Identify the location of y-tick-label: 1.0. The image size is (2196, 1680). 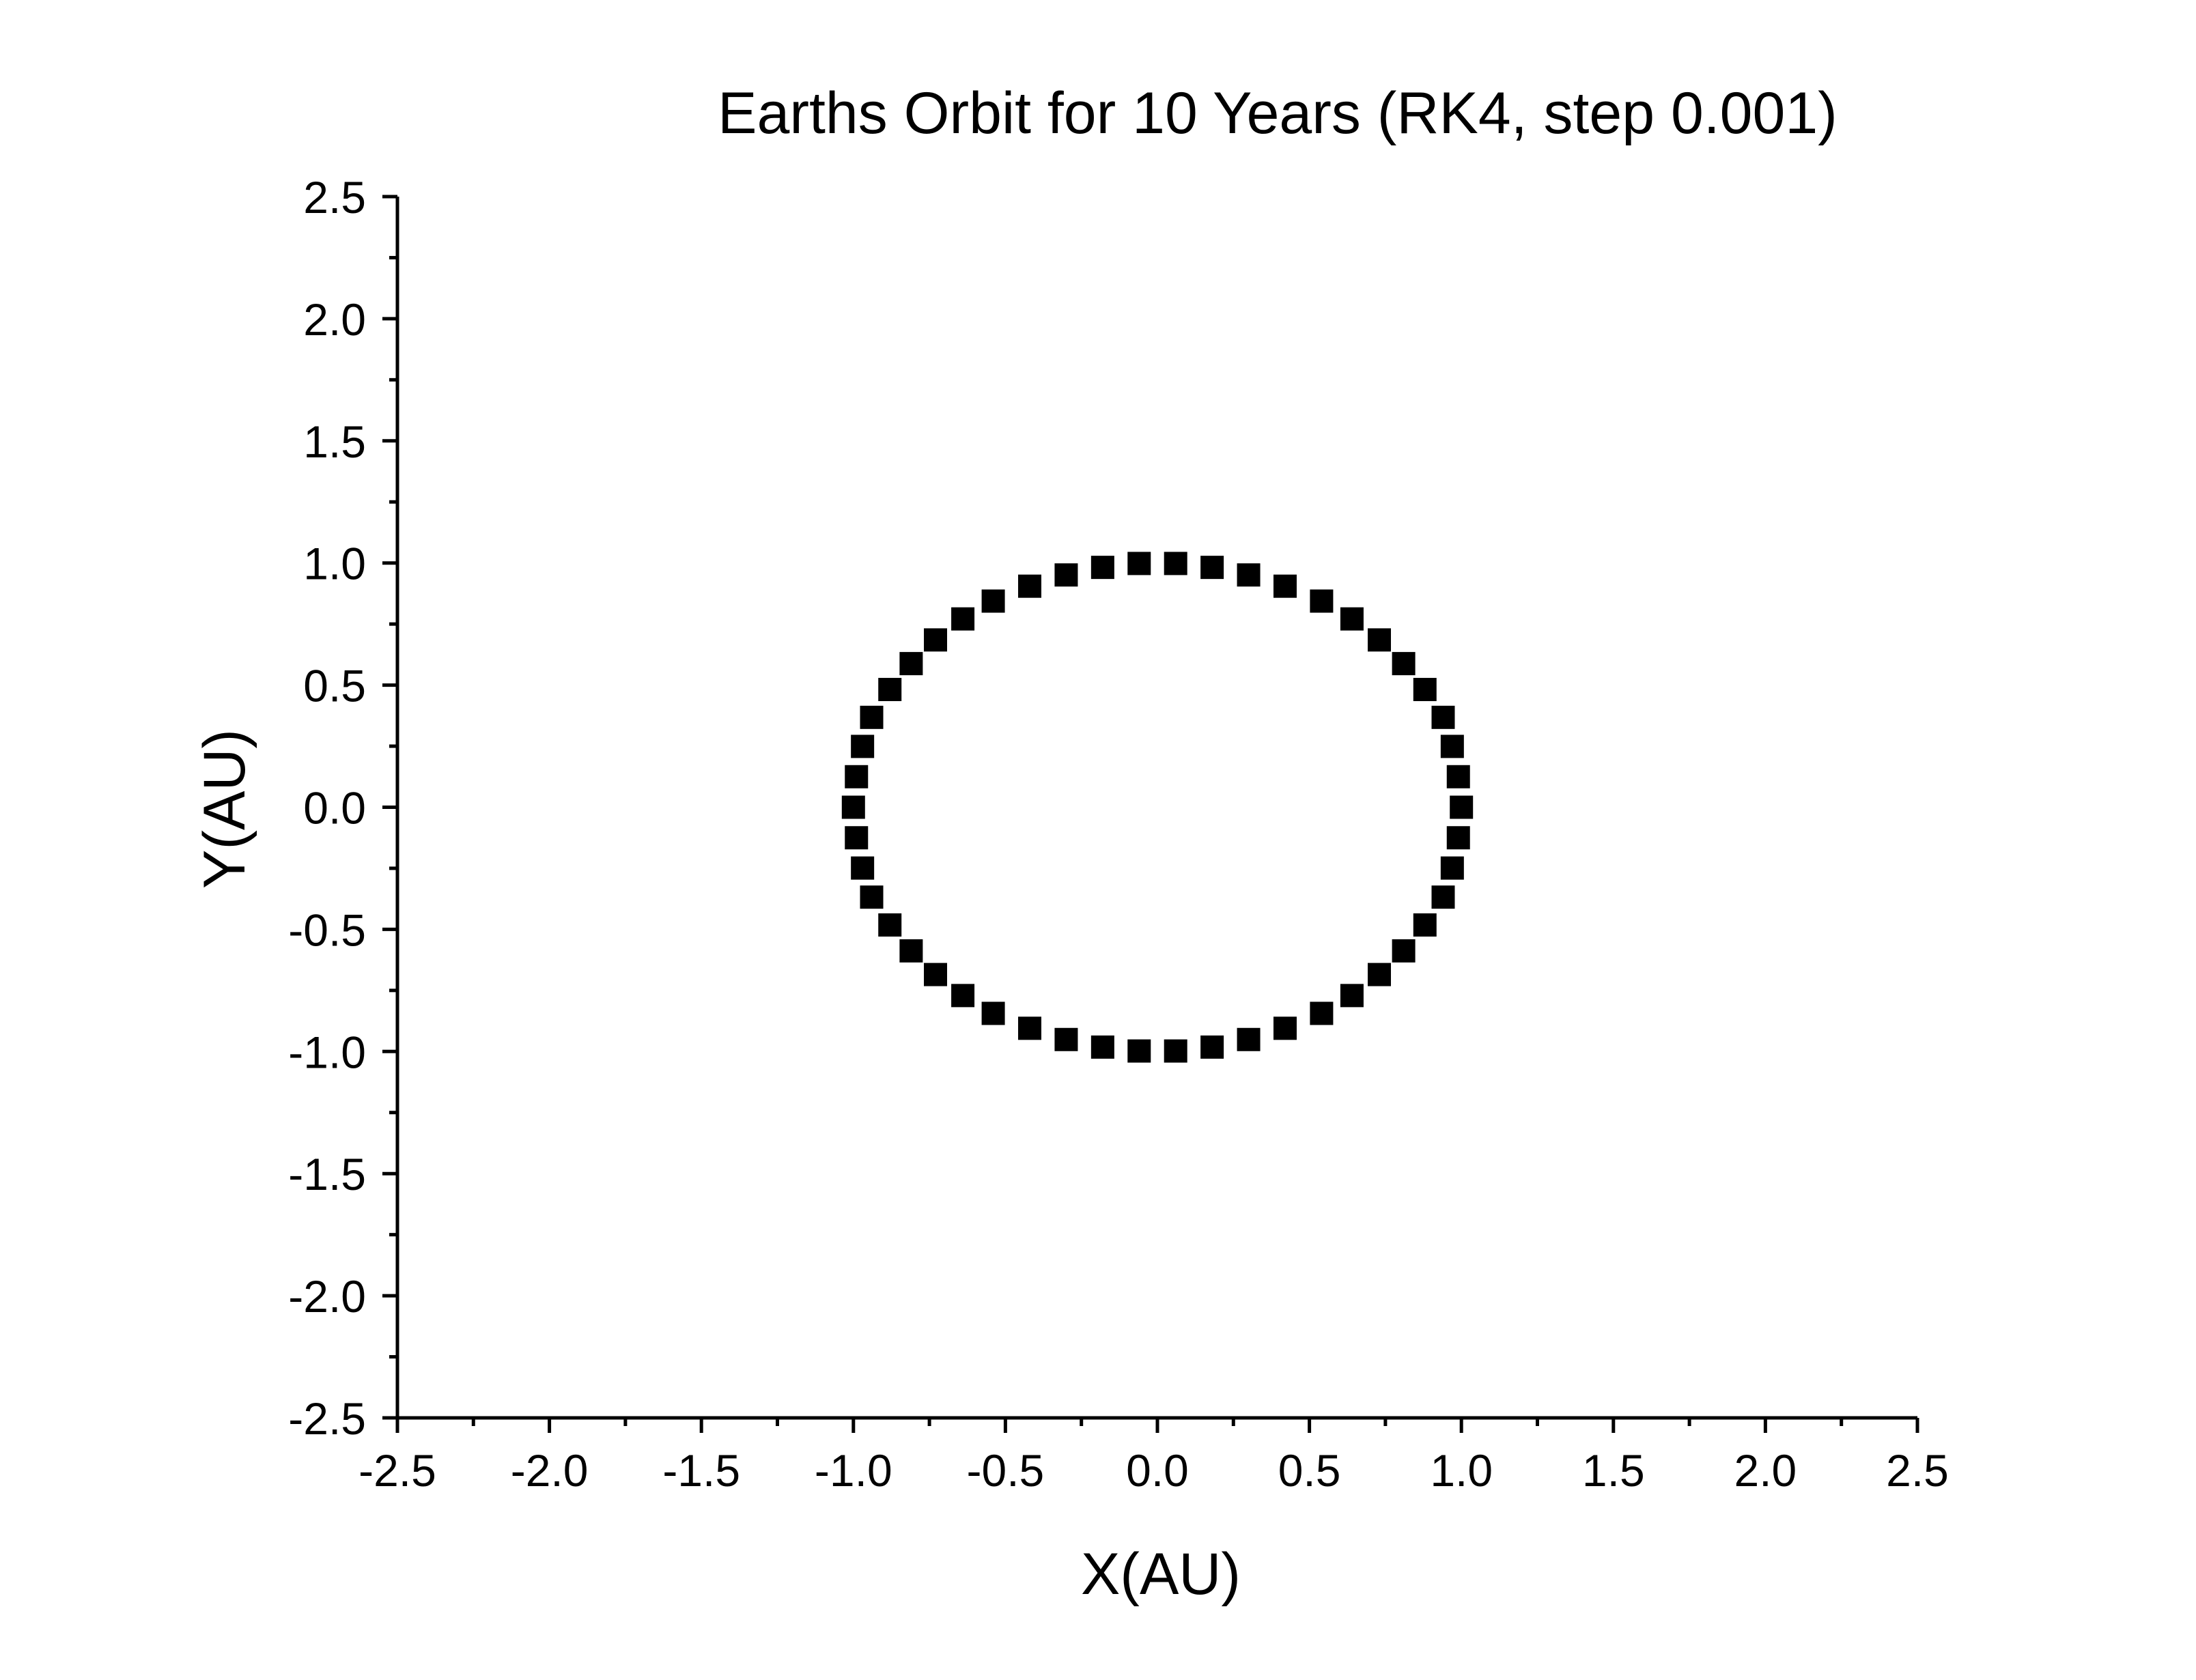
(334, 564).